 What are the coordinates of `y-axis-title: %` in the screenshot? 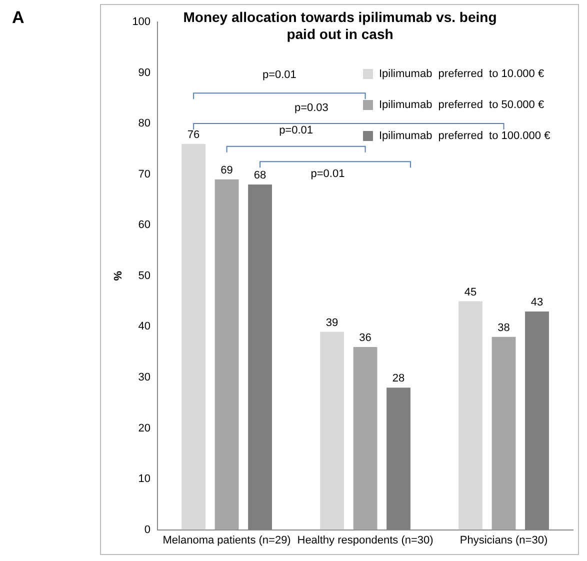 It's located at (118, 275).